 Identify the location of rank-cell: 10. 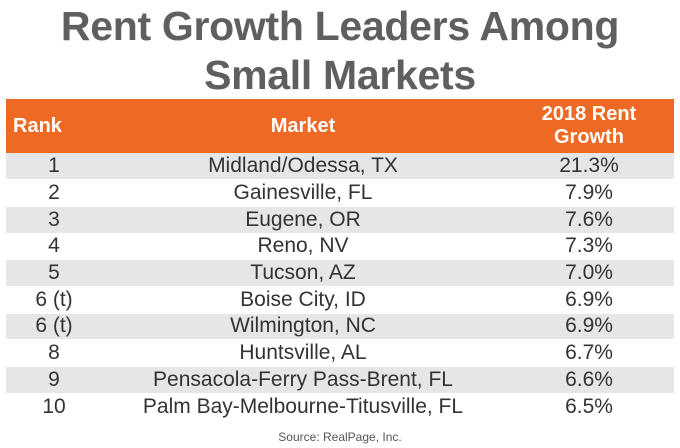
(54, 407).